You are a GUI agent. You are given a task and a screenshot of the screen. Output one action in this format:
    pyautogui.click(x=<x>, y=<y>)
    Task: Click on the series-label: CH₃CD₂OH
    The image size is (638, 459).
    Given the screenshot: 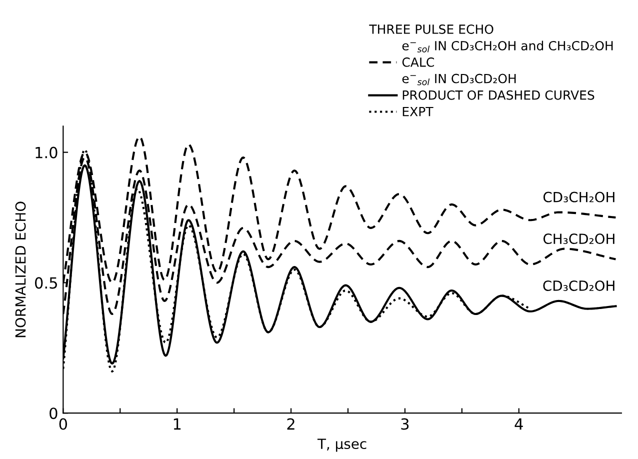 What is the action you would take?
    pyautogui.click(x=578, y=239)
    